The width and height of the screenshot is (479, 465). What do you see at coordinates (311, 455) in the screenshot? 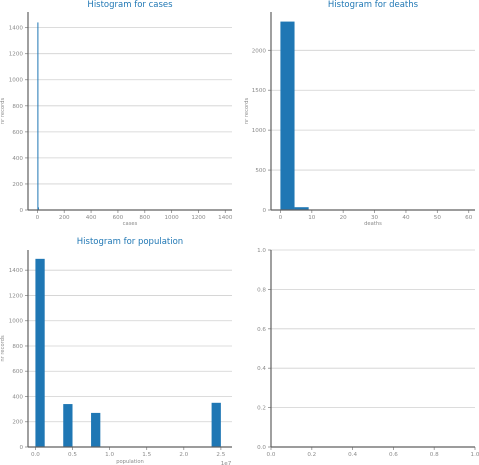
I see `x-tick-label: 0.2` at bounding box center [311, 455].